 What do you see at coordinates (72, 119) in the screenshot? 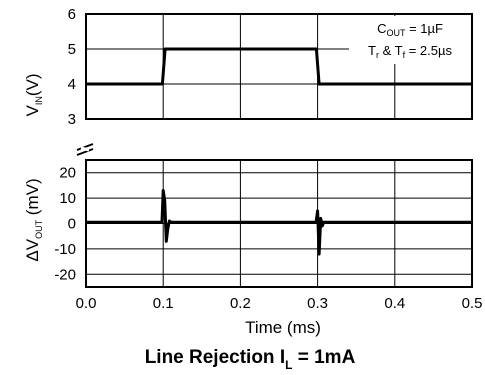
I see `y-tick-label: 3` at bounding box center [72, 119].